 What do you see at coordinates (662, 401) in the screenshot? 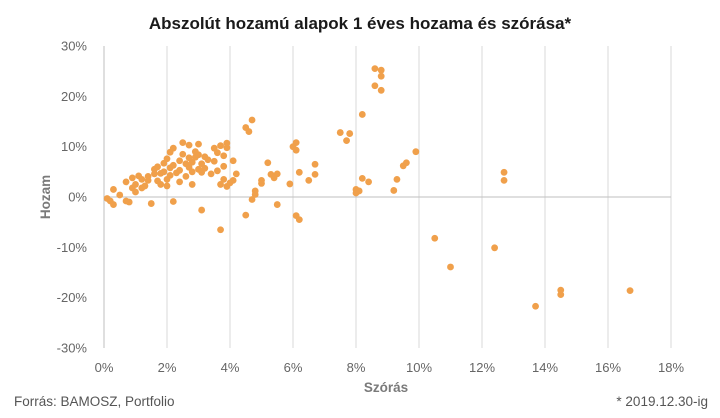
I see `footer-note: * 2019.12.30-ig` at bounding box center [662, 401].